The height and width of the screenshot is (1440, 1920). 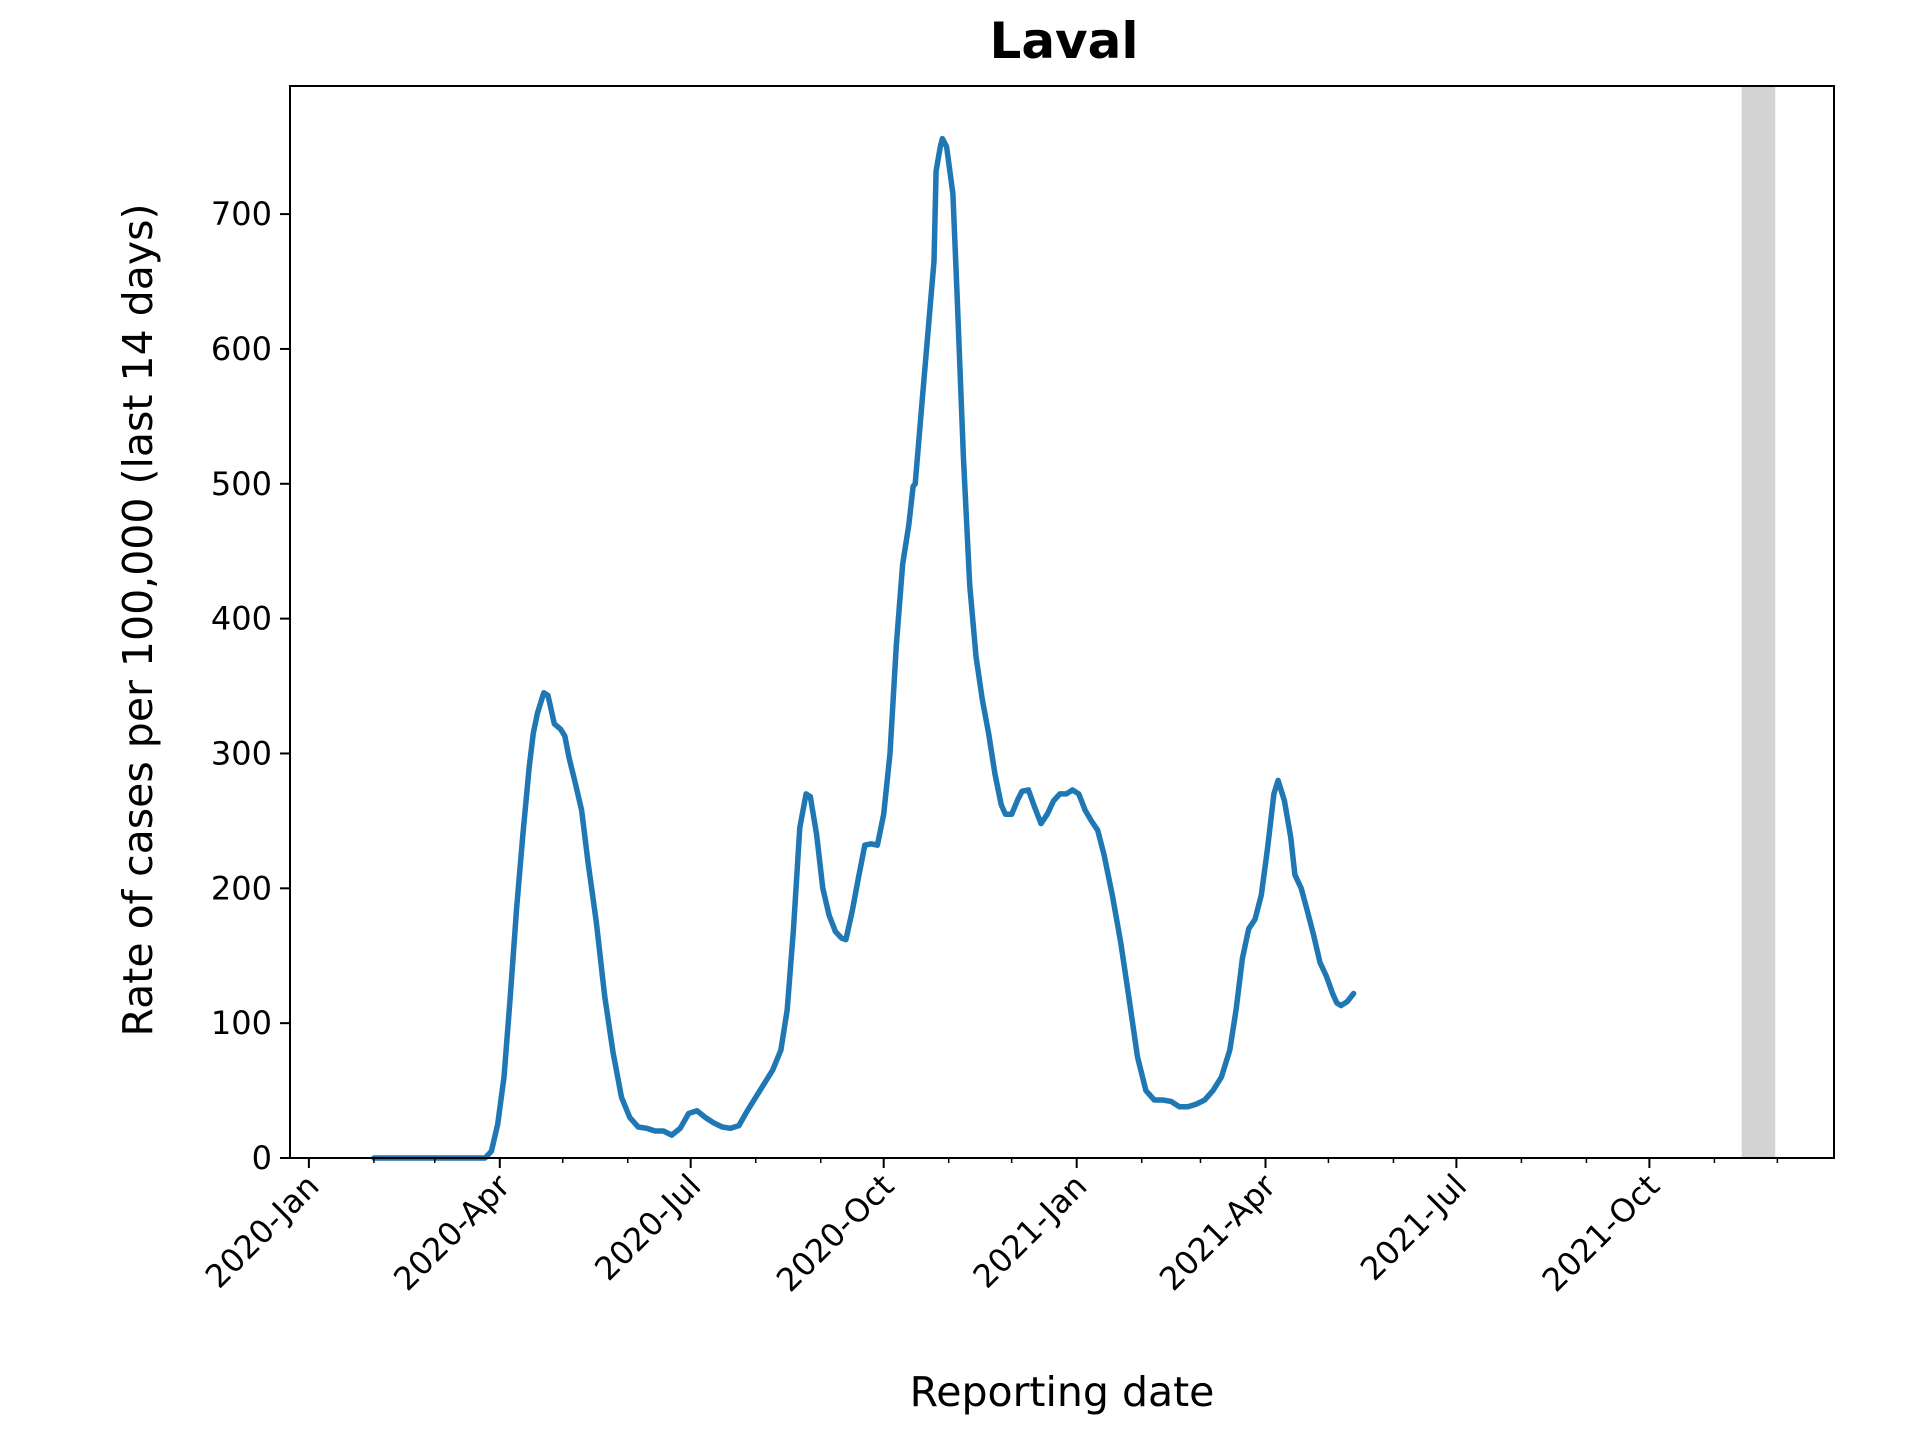 I want to click on y-tick-label: 400, so click(x=241, y=619).